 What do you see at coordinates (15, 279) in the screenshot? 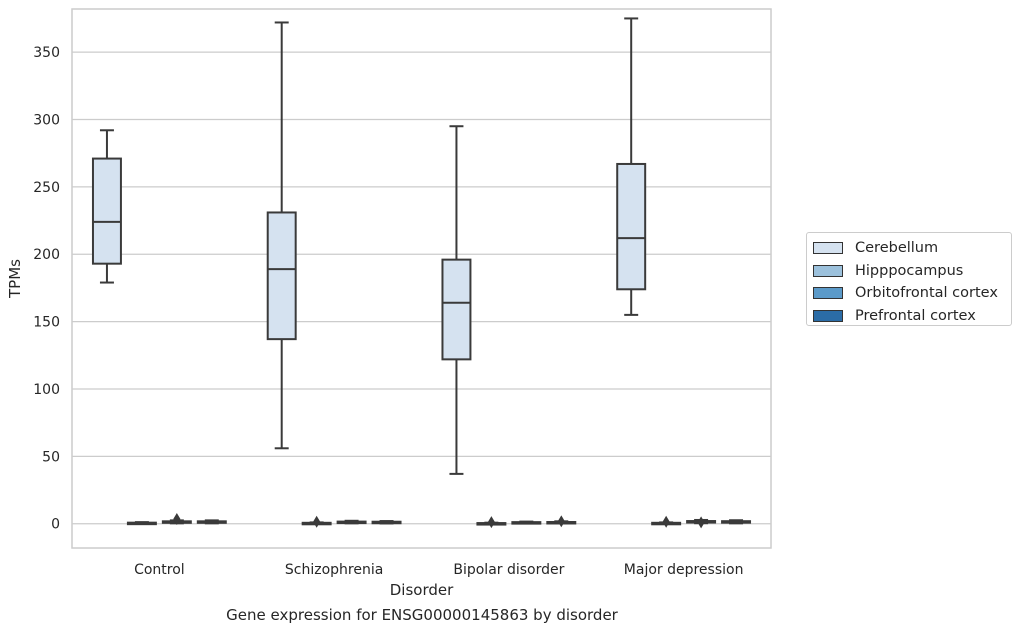
I see `y-axis-label: TPMs` at bounding box center [15, 279].